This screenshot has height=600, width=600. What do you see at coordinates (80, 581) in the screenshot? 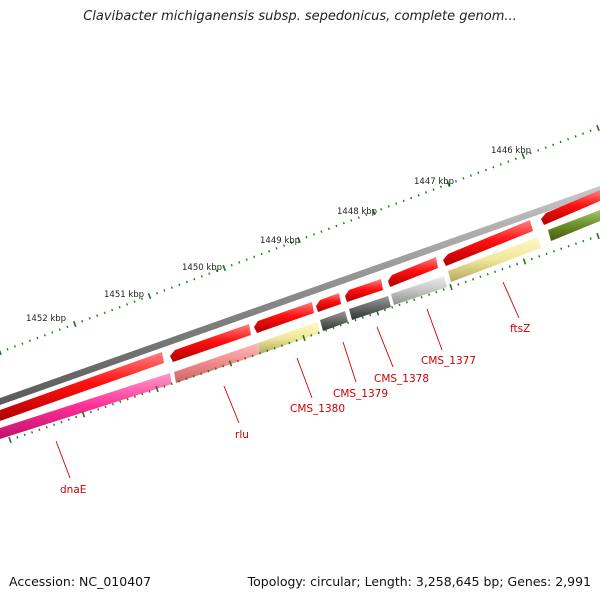
I see `accession-text: Accession: NC_010407` at bounding box center [80, 581].